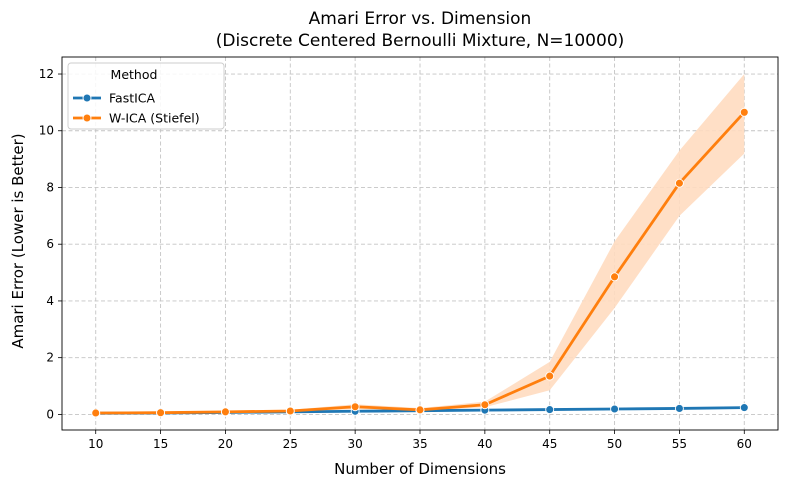 This screenshot has width=790, height=489. I want to click on legend-entry-label: FastICA, so click(132, 98).